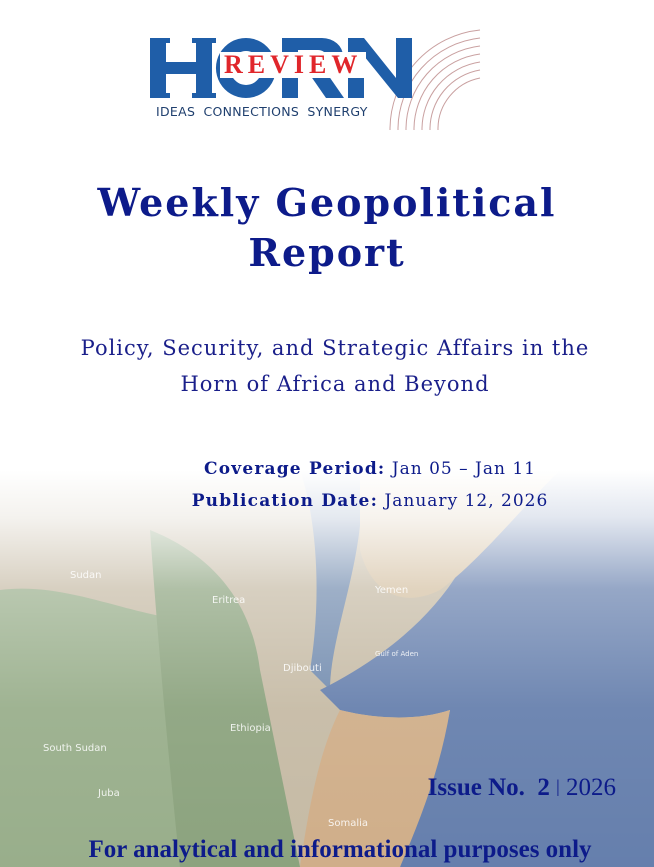 The width and height of the screenshot is (654, 867). Describe the element at coordinates (86, 575) in the screenshot. I see `map-label: Sudan` at that location.